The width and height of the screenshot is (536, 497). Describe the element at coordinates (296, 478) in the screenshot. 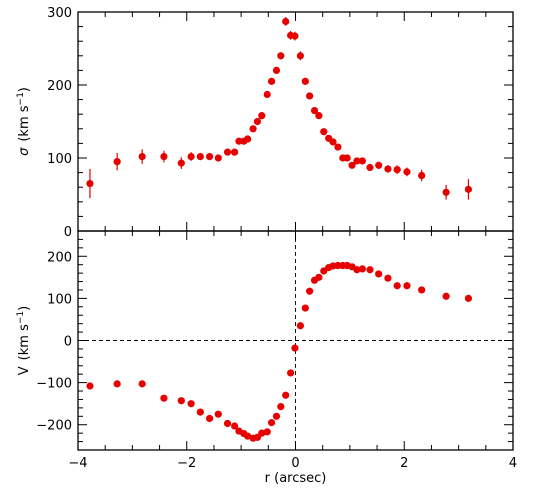

I see `x-axis-label: r (arcsec)` at that location.